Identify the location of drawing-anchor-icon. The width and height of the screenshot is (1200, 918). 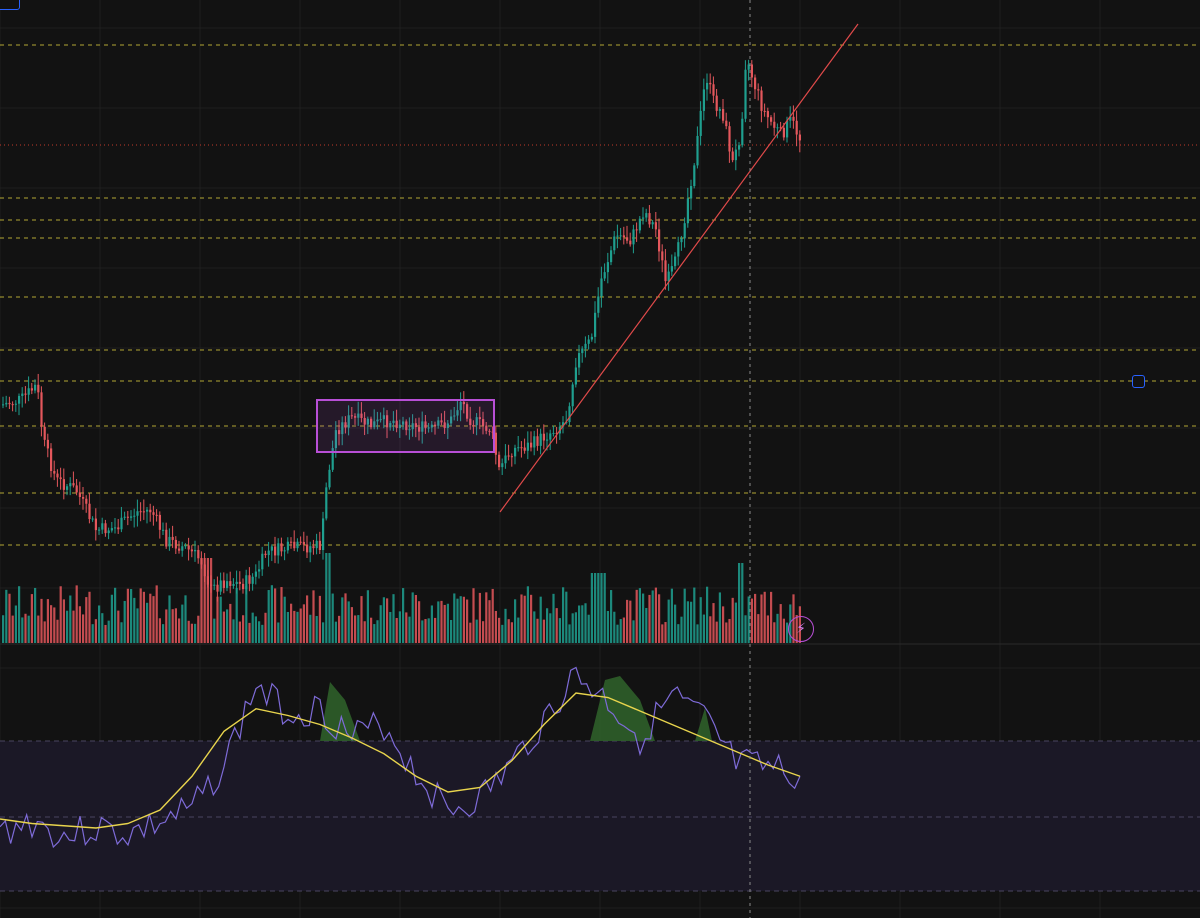
(1138, 381).